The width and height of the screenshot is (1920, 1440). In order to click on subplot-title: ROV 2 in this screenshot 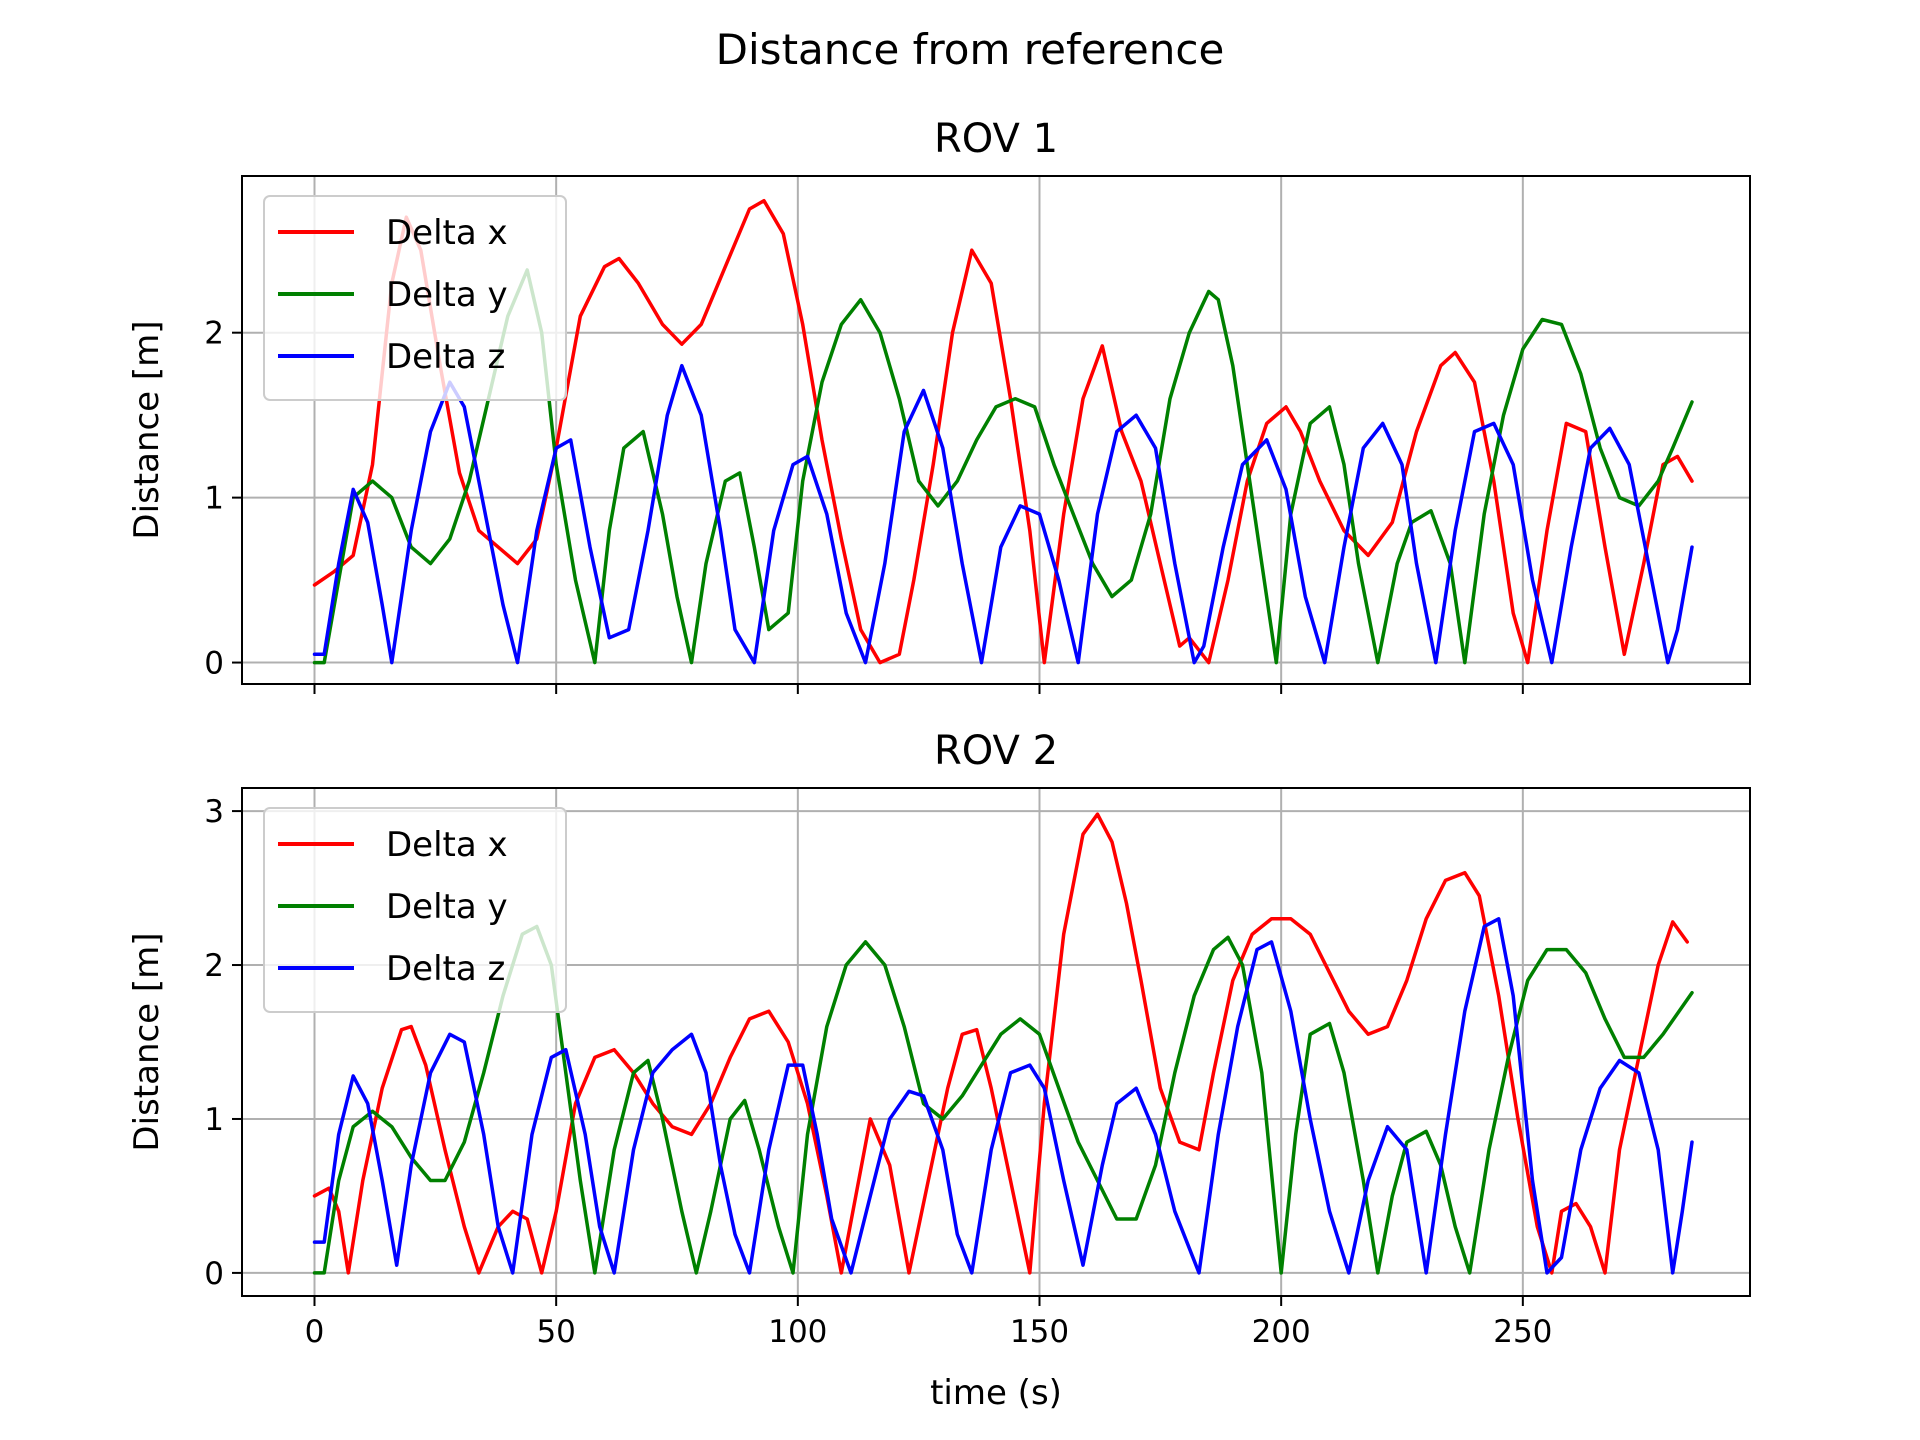, I will do `click(996, 751)`.